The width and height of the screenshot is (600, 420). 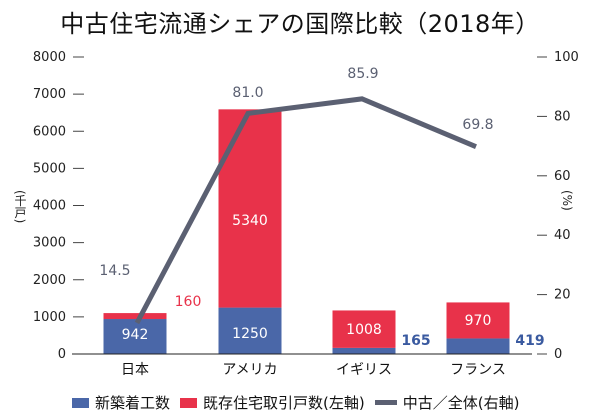 I want to click on label-share: 69.8, so click(x=477, y=125).